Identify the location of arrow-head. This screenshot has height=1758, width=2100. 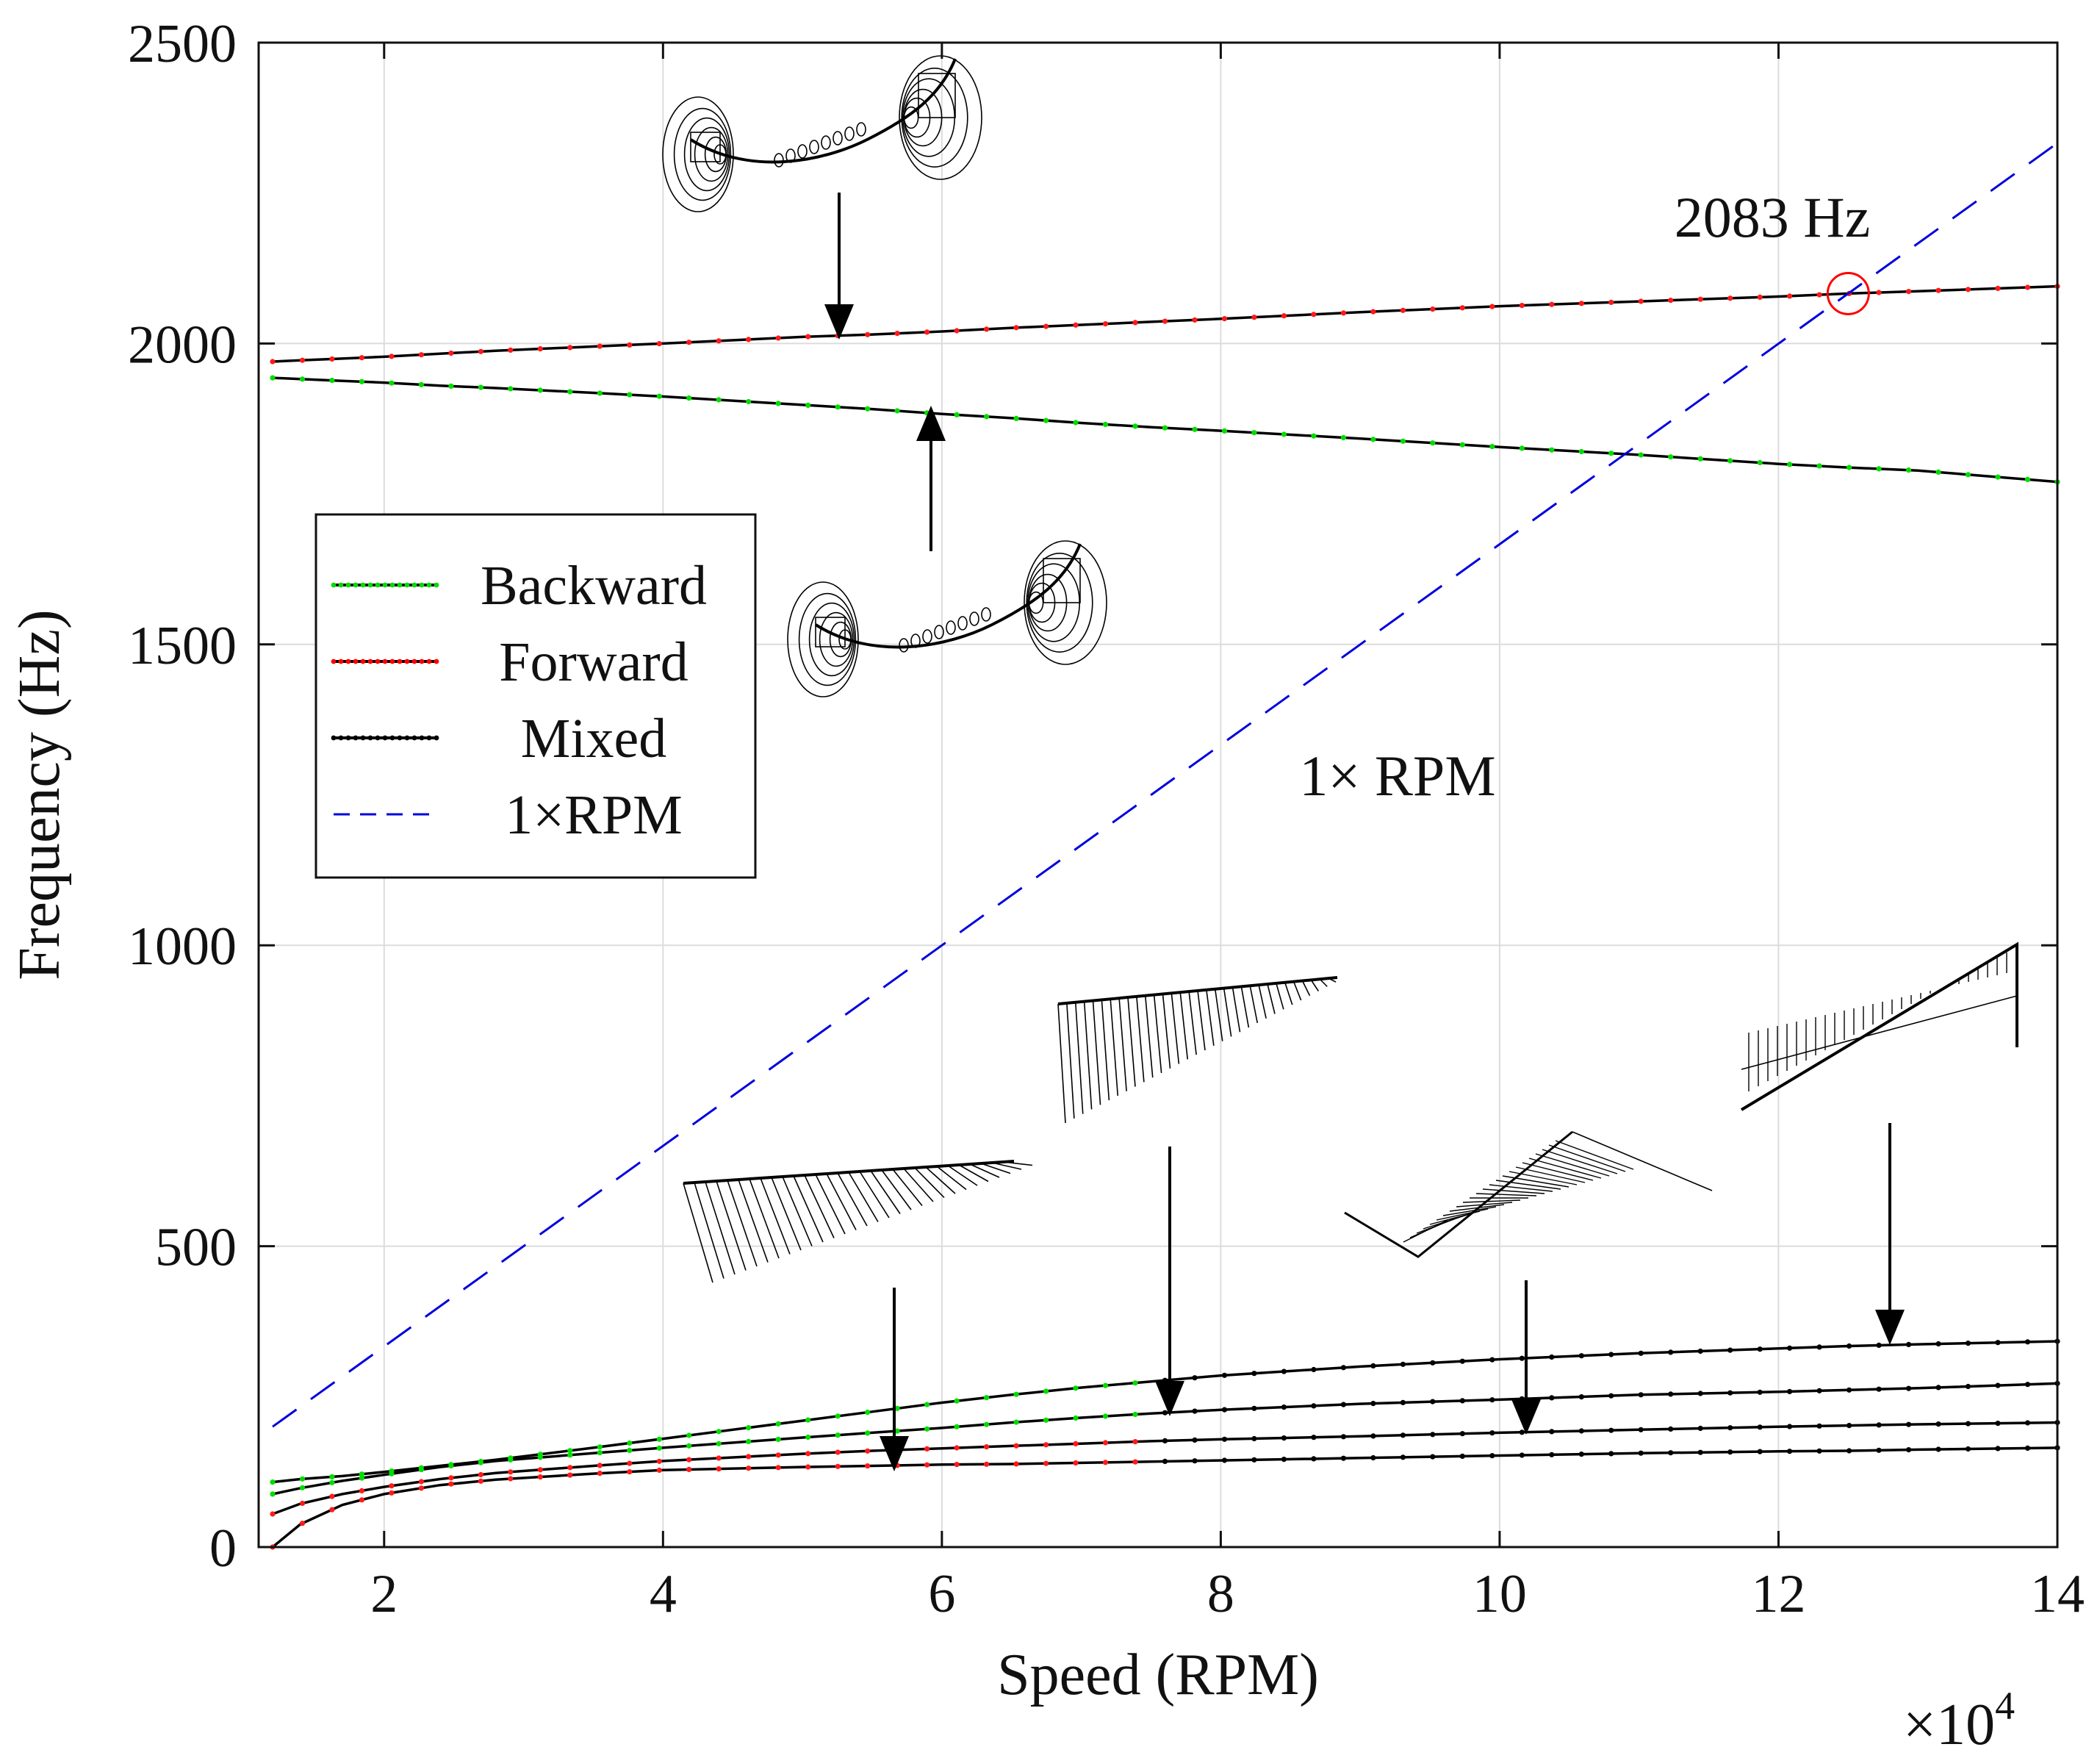
(894, 1453).